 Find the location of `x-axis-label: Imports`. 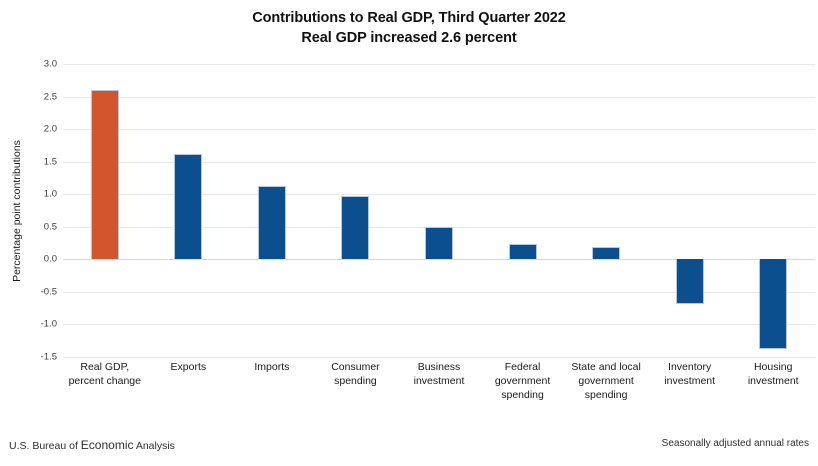

x-axis-label: Imports is located at coordinates (272, 367).